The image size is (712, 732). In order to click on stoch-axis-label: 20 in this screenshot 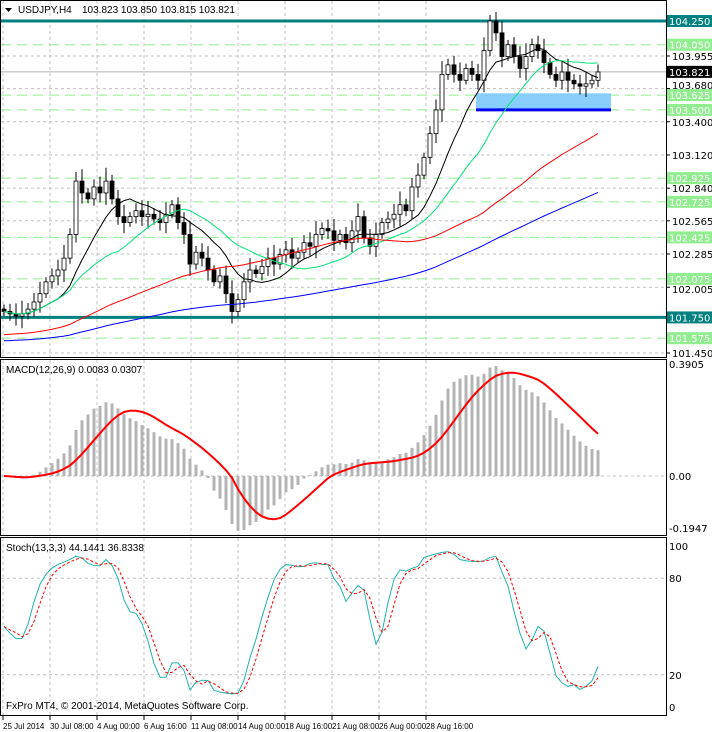, I will do `click(675, 676)`.